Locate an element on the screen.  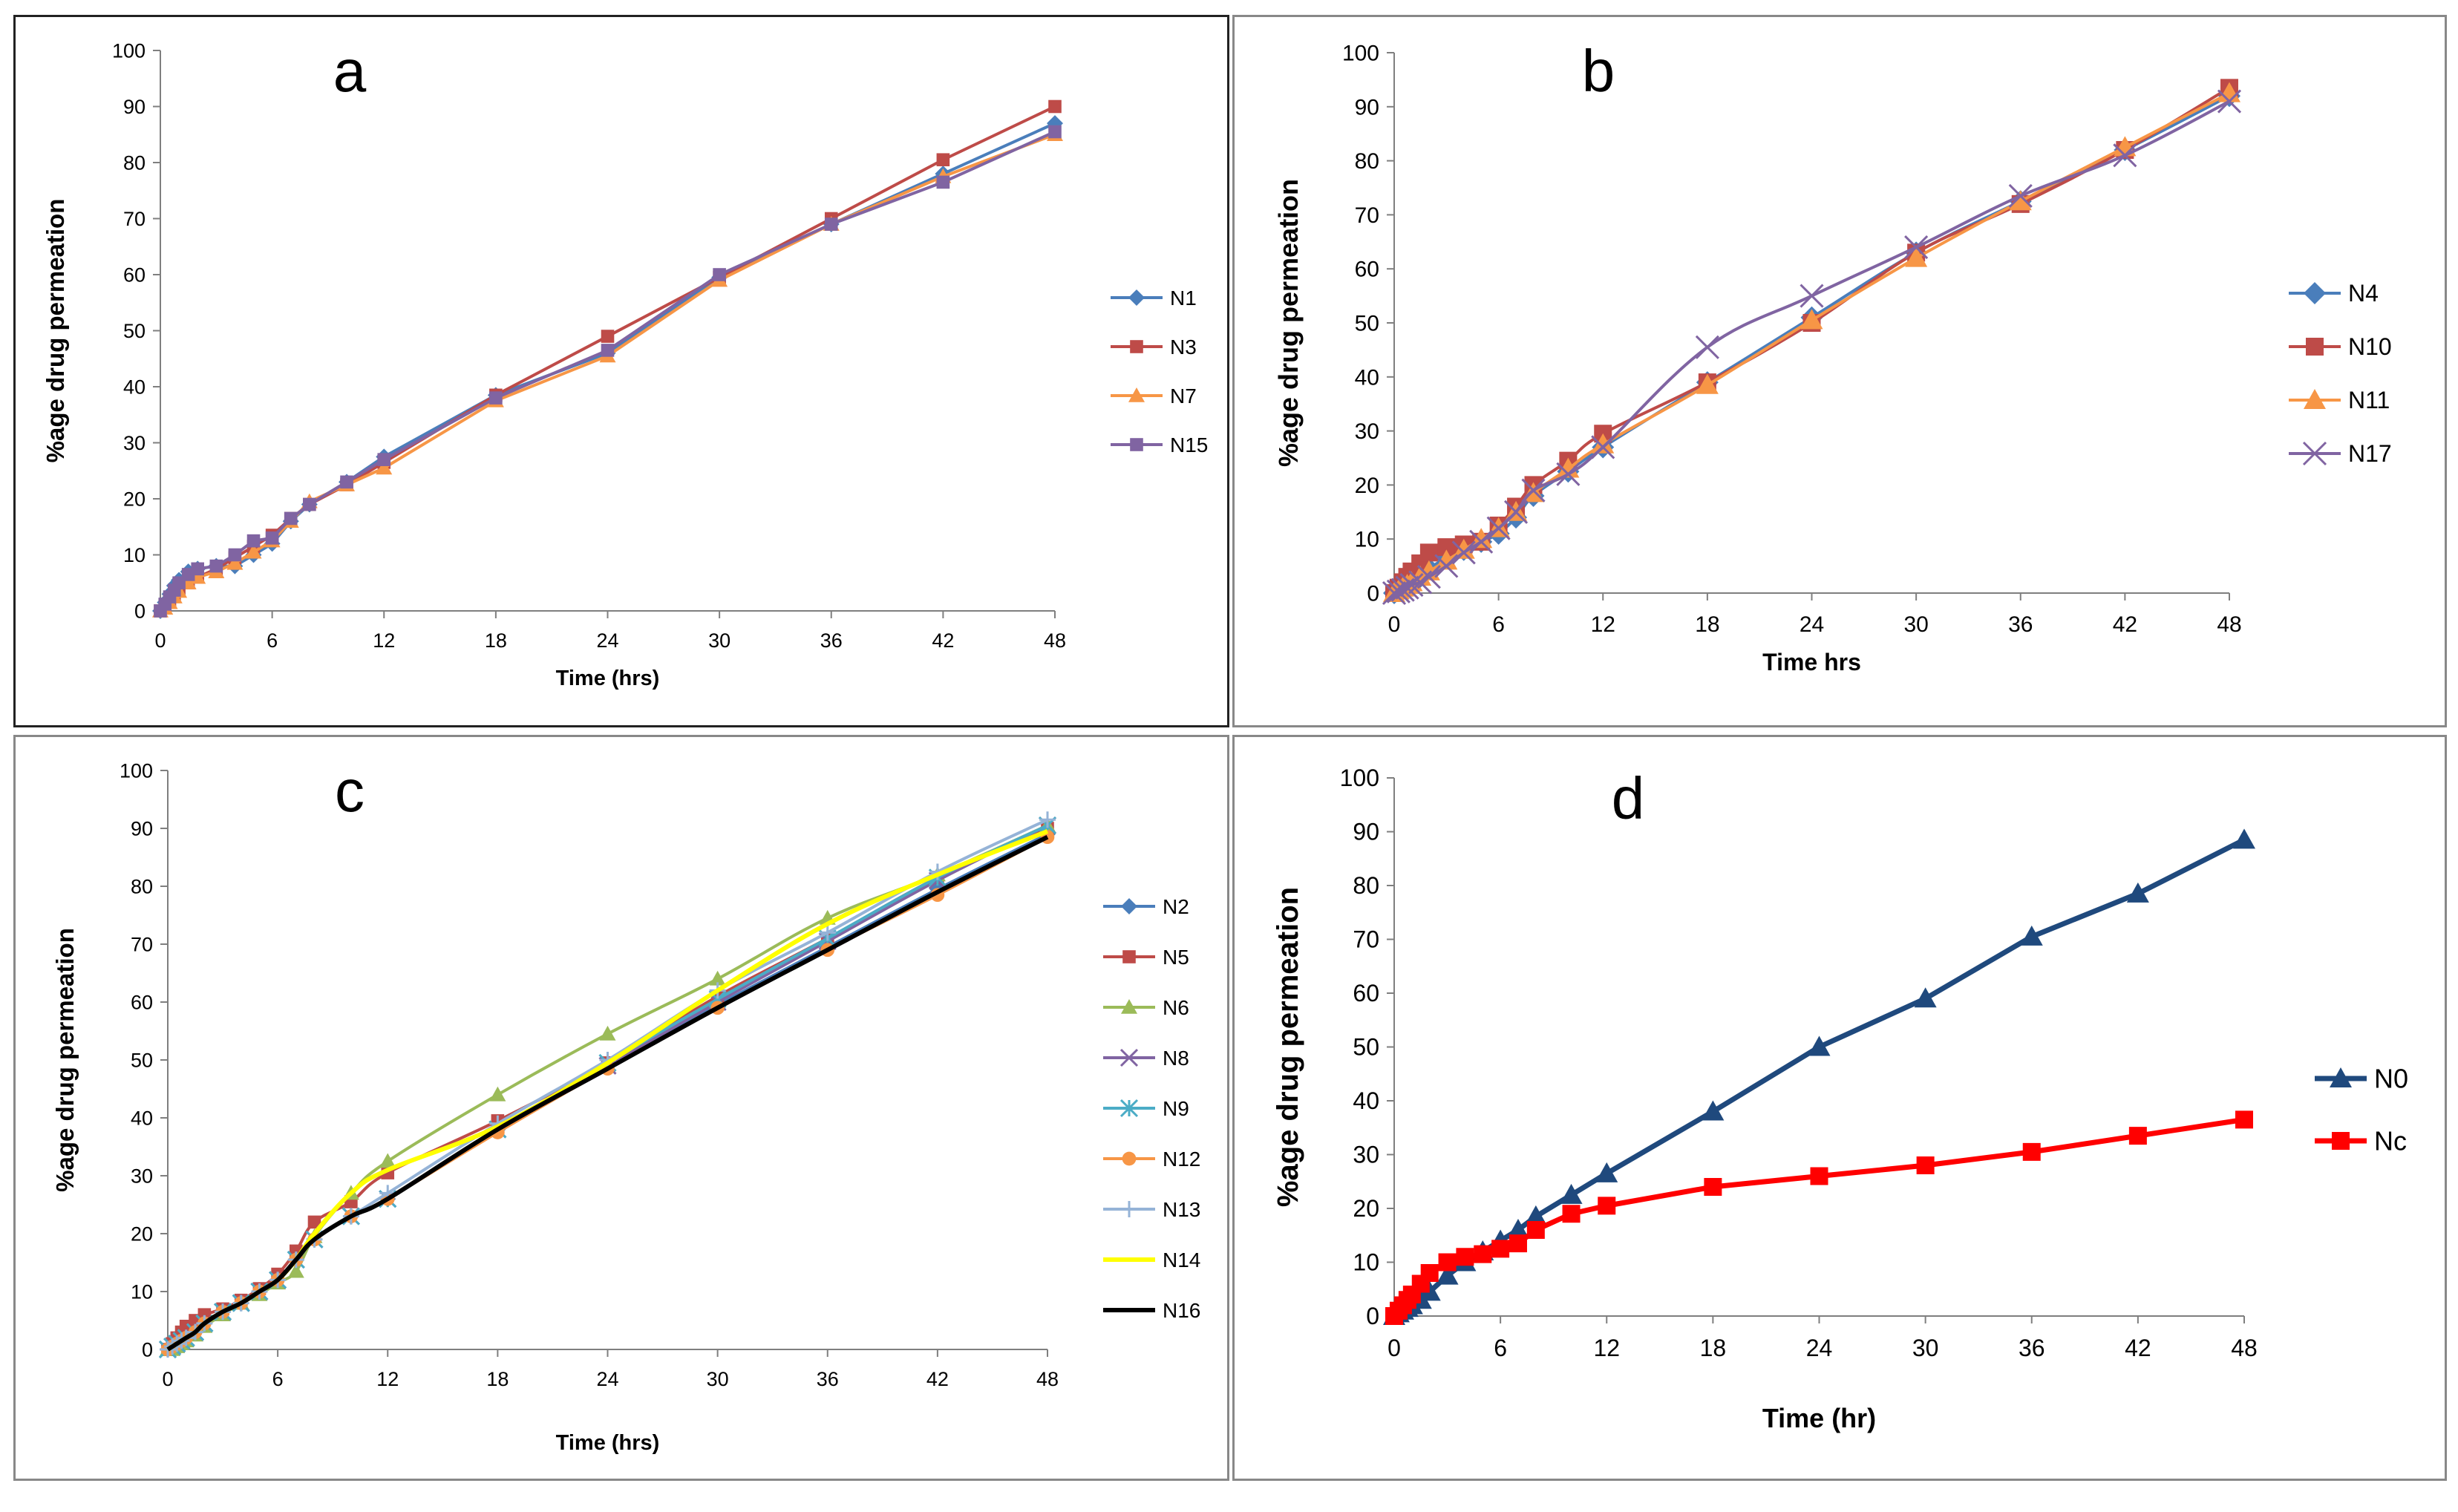
y-tick-label: 100 is located at coordinates (129, 51).